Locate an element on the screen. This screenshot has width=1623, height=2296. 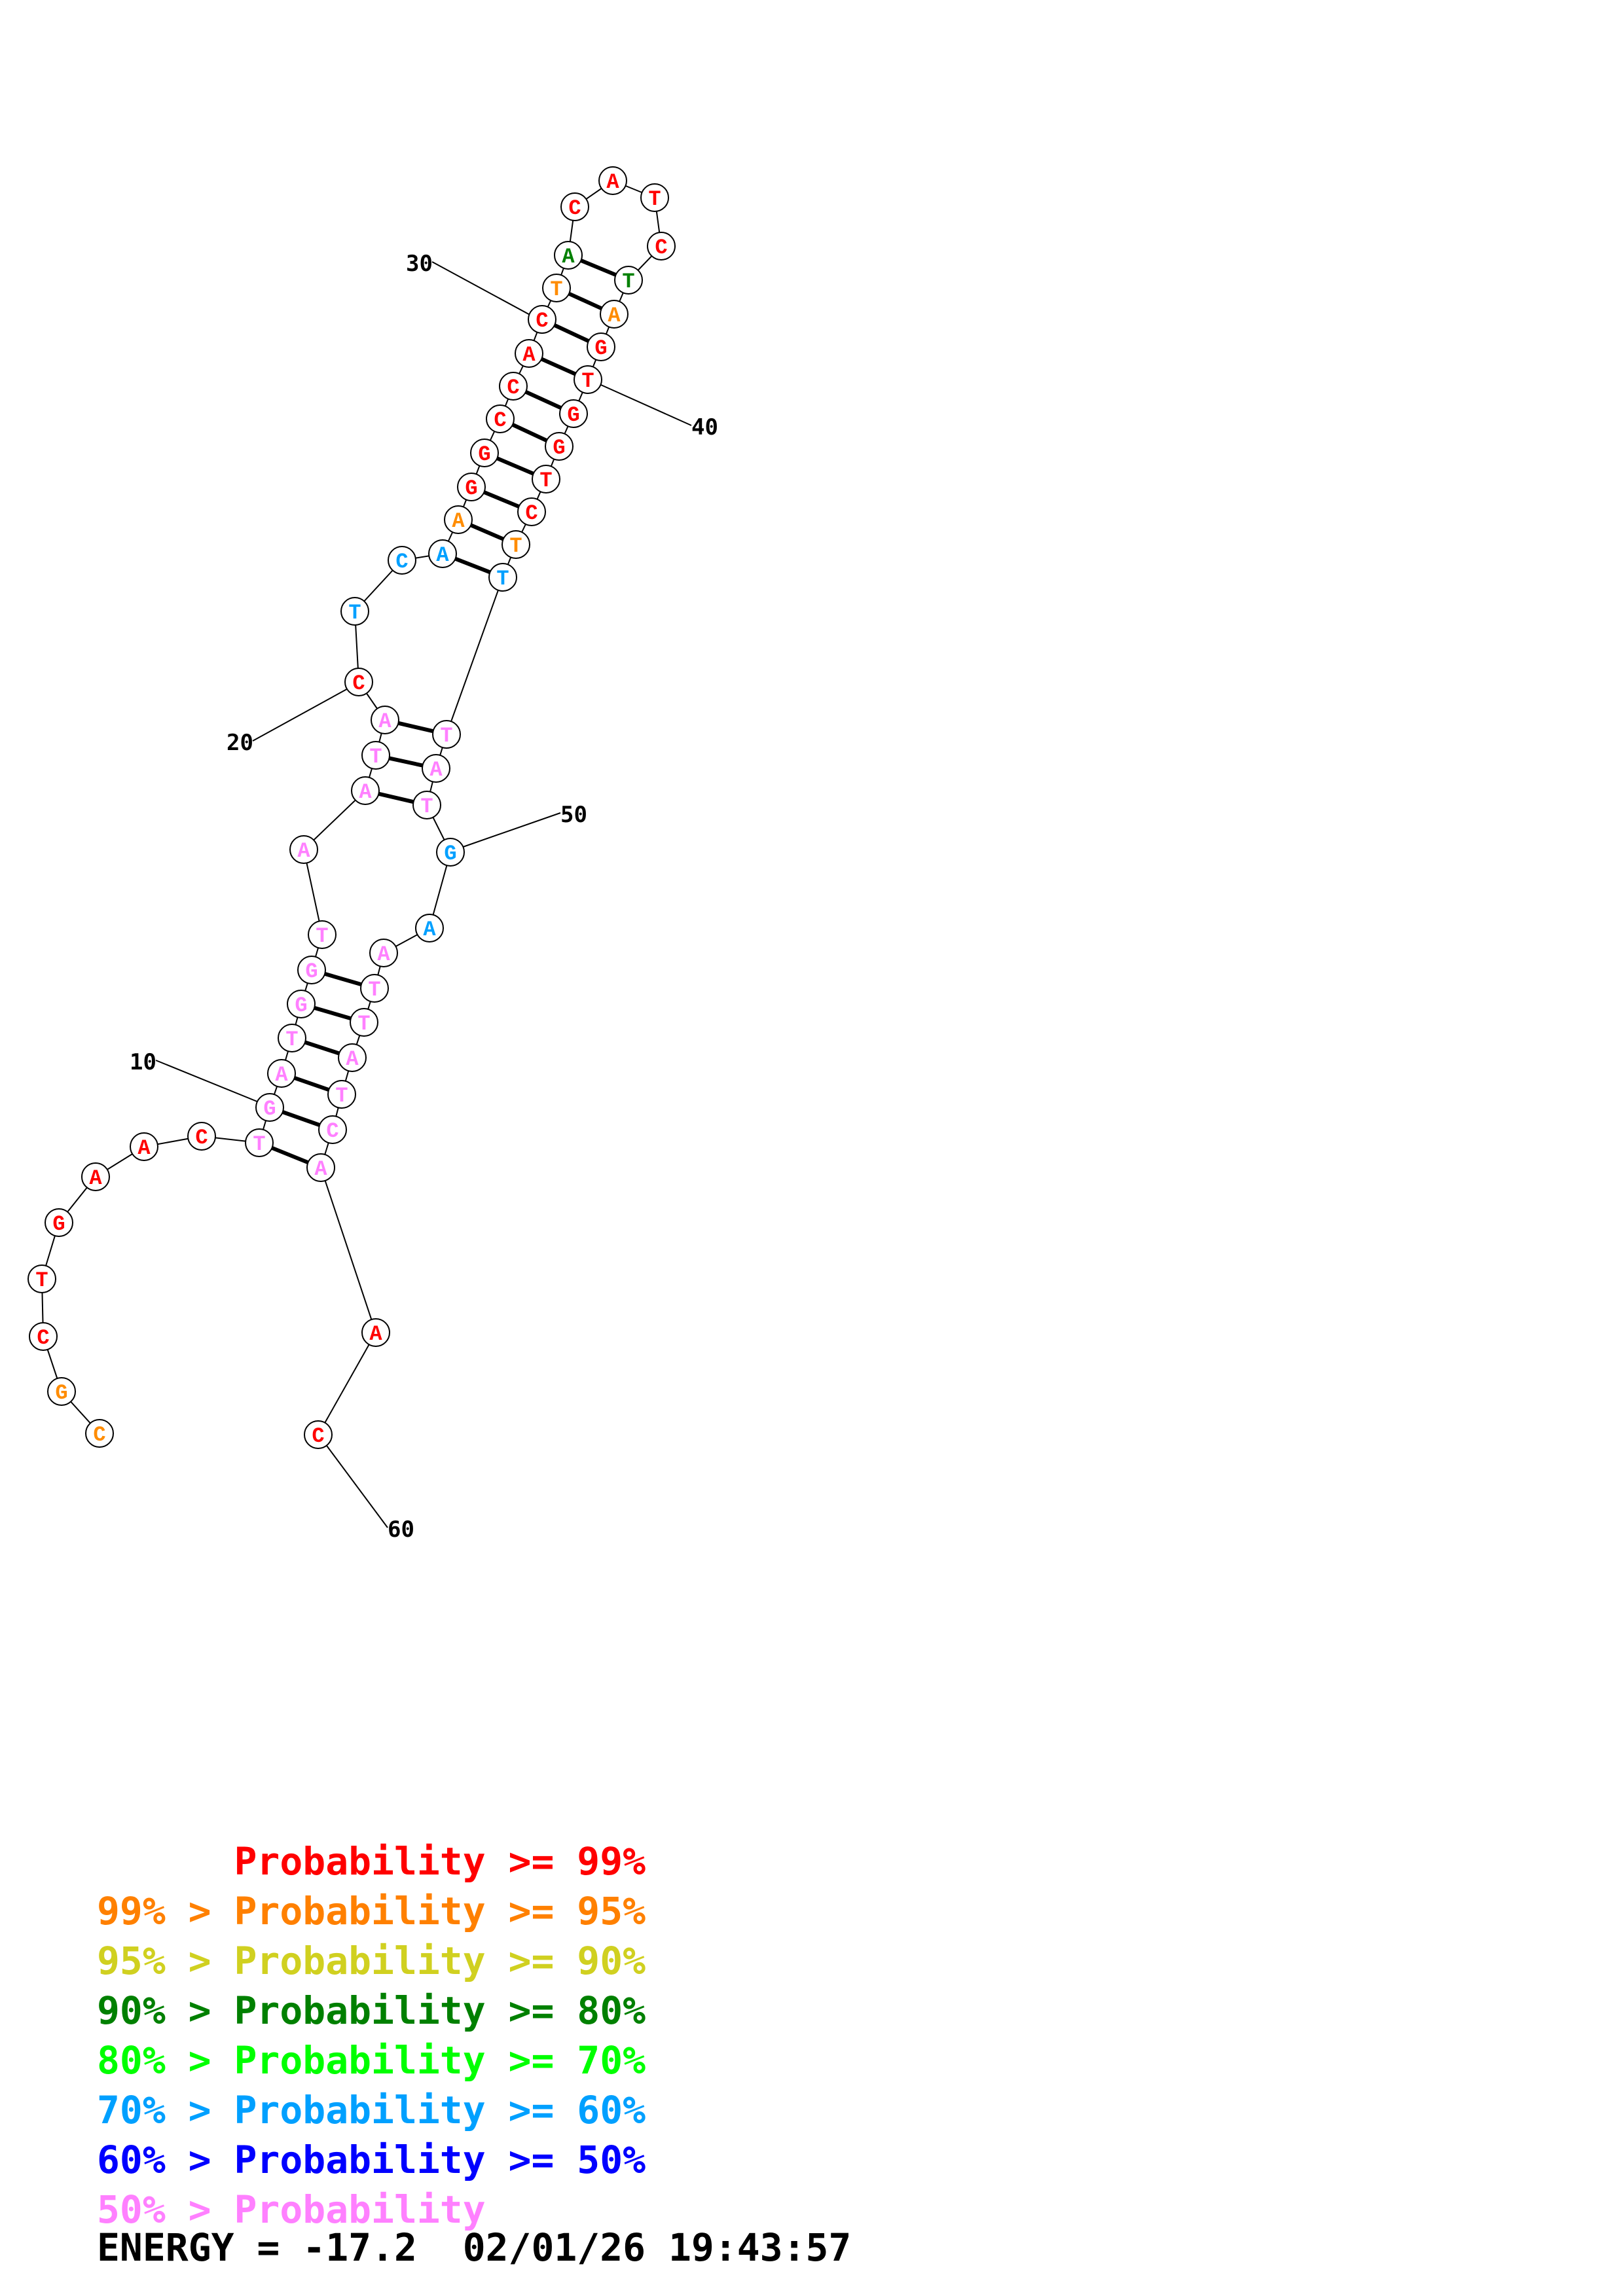
legend-row: 80% > Probability >= 70% is located at coordinates (371, 2060).